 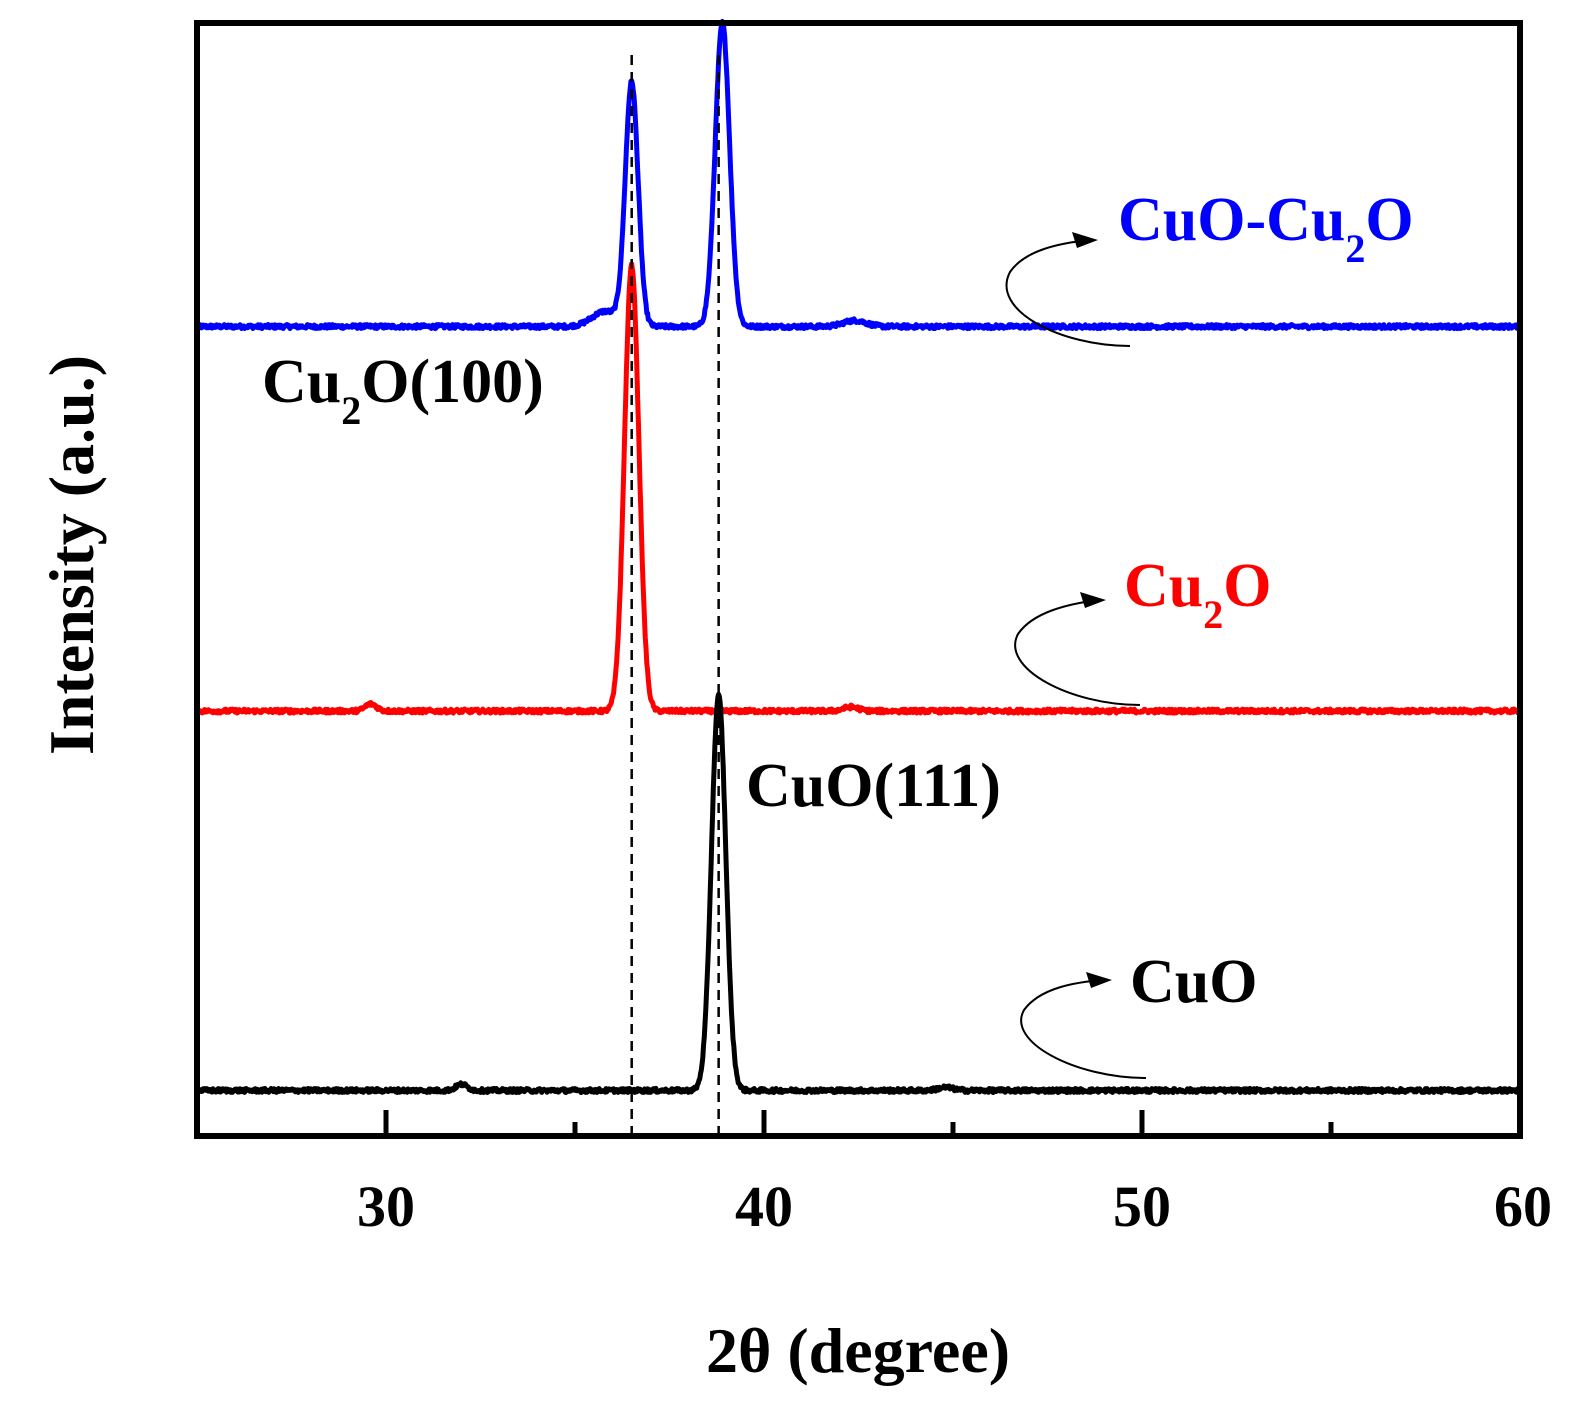 I want to click on annotation-cuo-111: CuO(111), so click(x=873, y=786).